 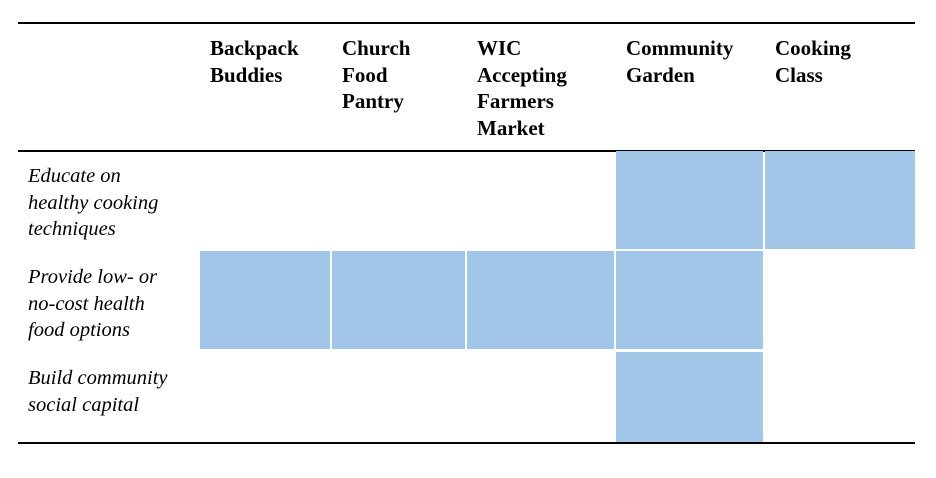 I want to click on row-label-educate: Educate on healthy cooking techniques, so click(x=93, y=202).